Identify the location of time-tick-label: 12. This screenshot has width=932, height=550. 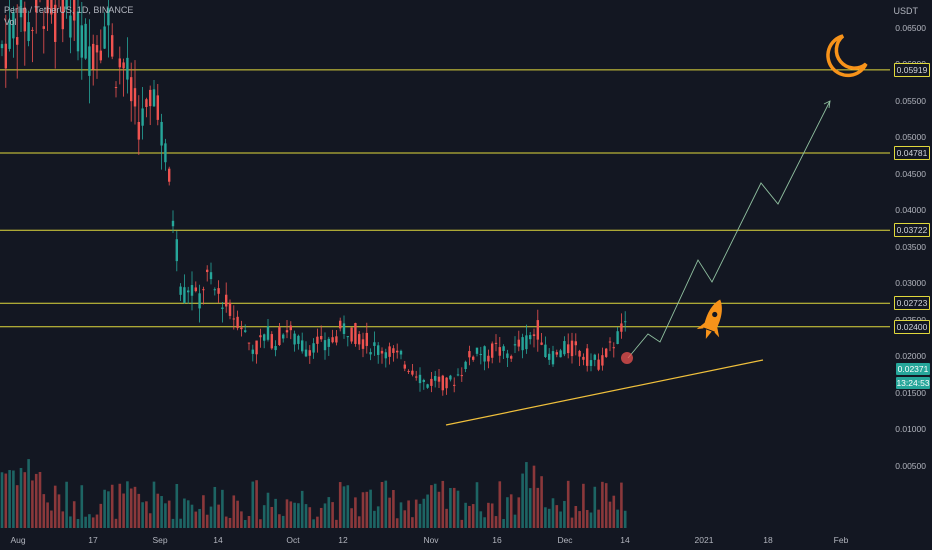
(343, 540).